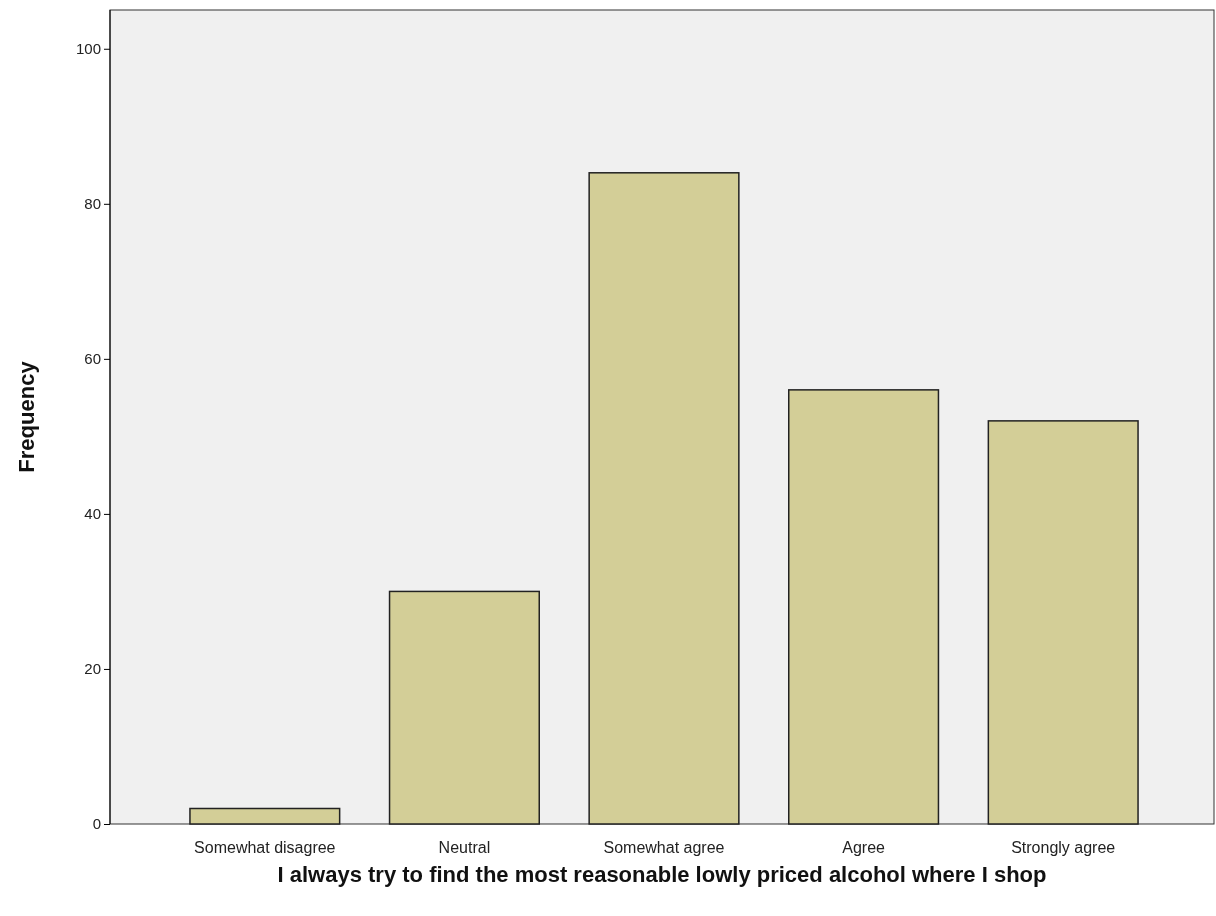 The image size is (1216, 916). Describe the element at coordinates (92, 669) in the screenshot. I see `y-tick-label: 20` at that location.